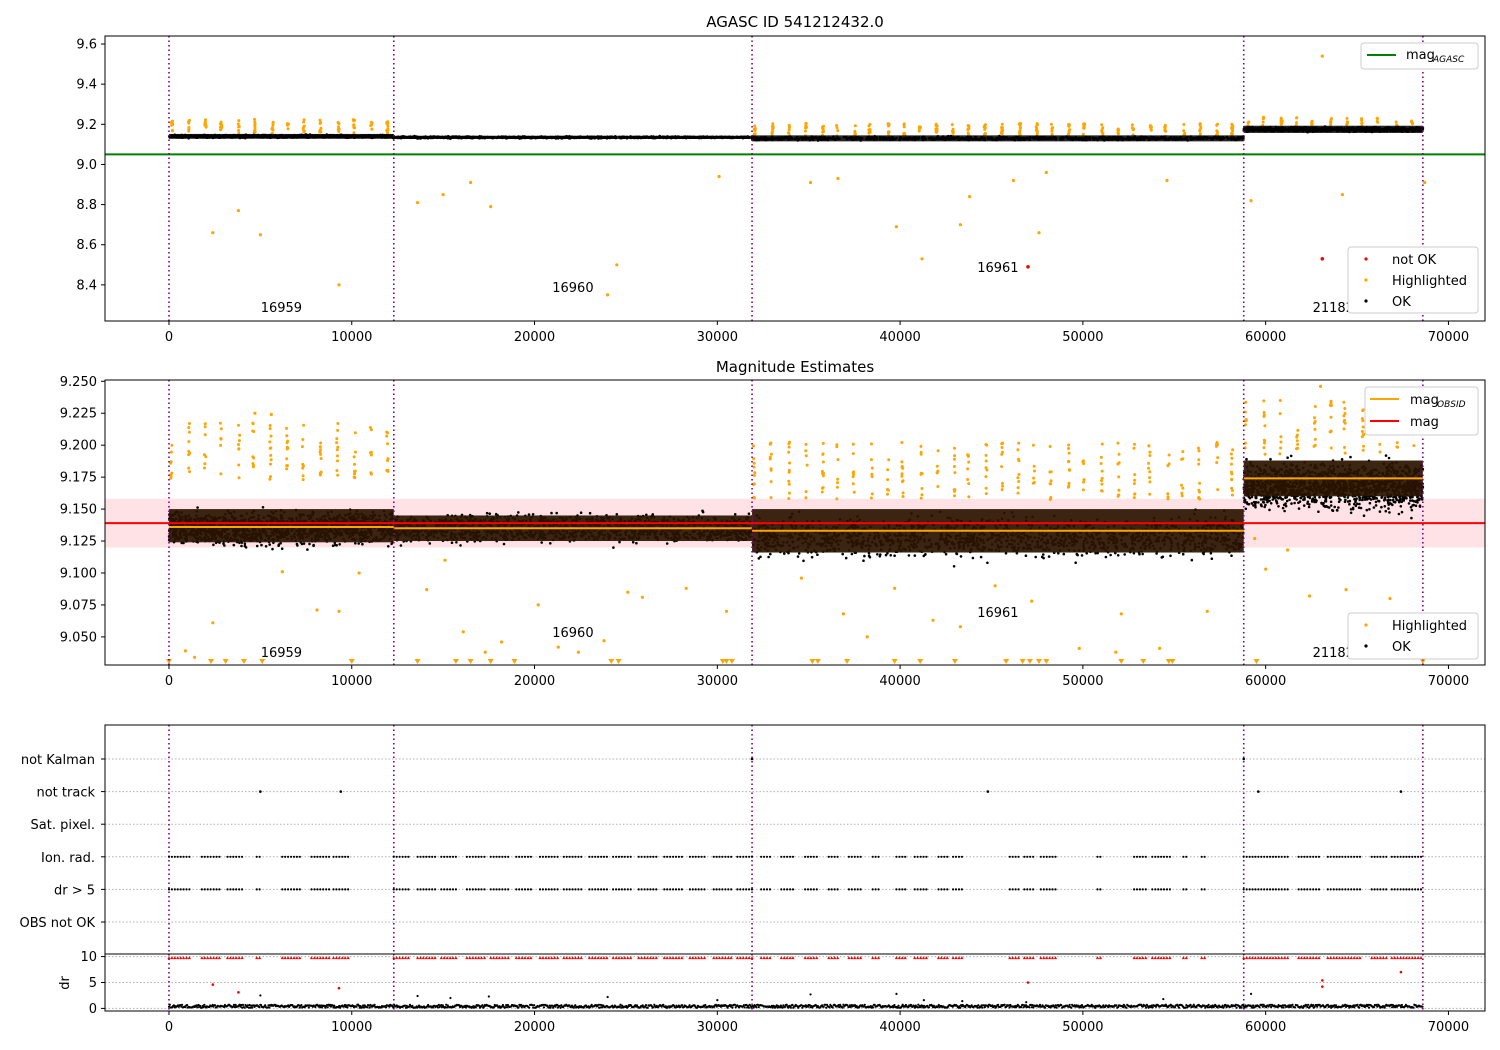  What do you see at coordinates (1265, 337) in the screenshot?
I see `x-tick-label: 60000` at bounding box center [1265, 337].